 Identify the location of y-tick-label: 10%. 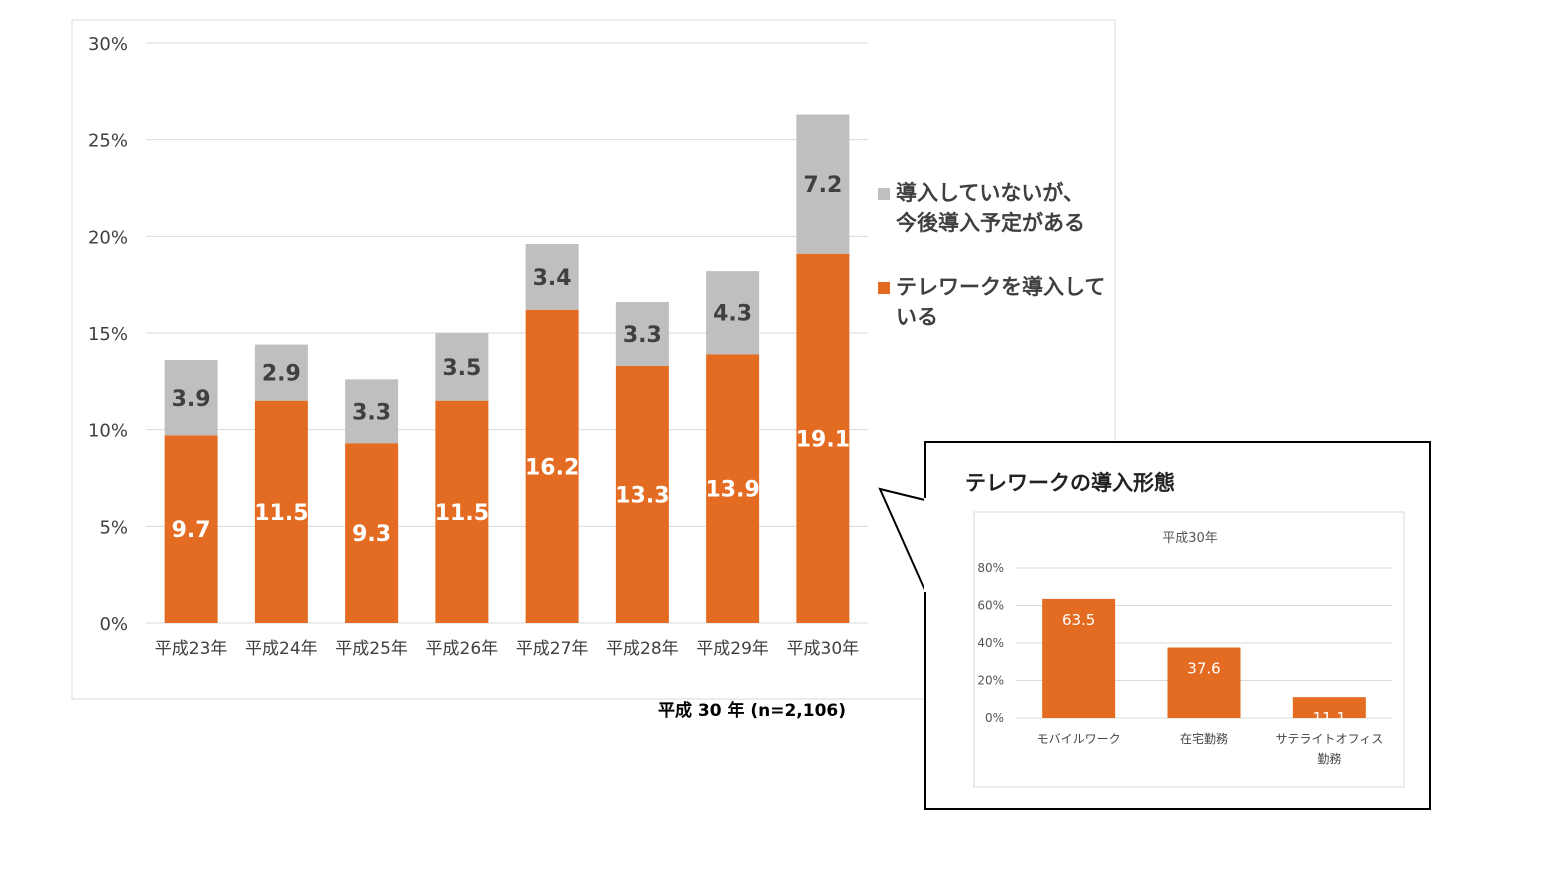
(108, 431).